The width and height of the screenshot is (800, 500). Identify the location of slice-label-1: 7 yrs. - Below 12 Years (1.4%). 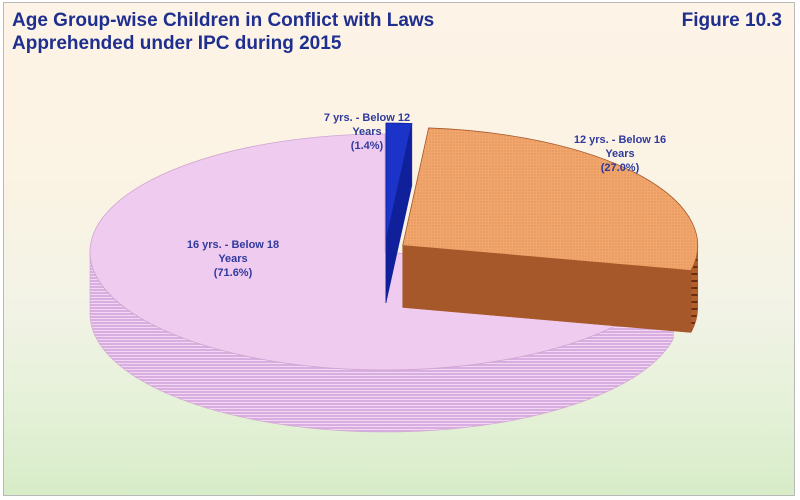
(367, 132).